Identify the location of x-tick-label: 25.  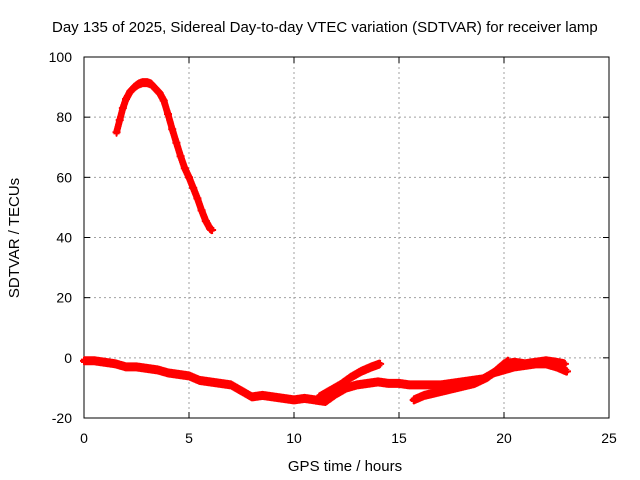
(609, 438).